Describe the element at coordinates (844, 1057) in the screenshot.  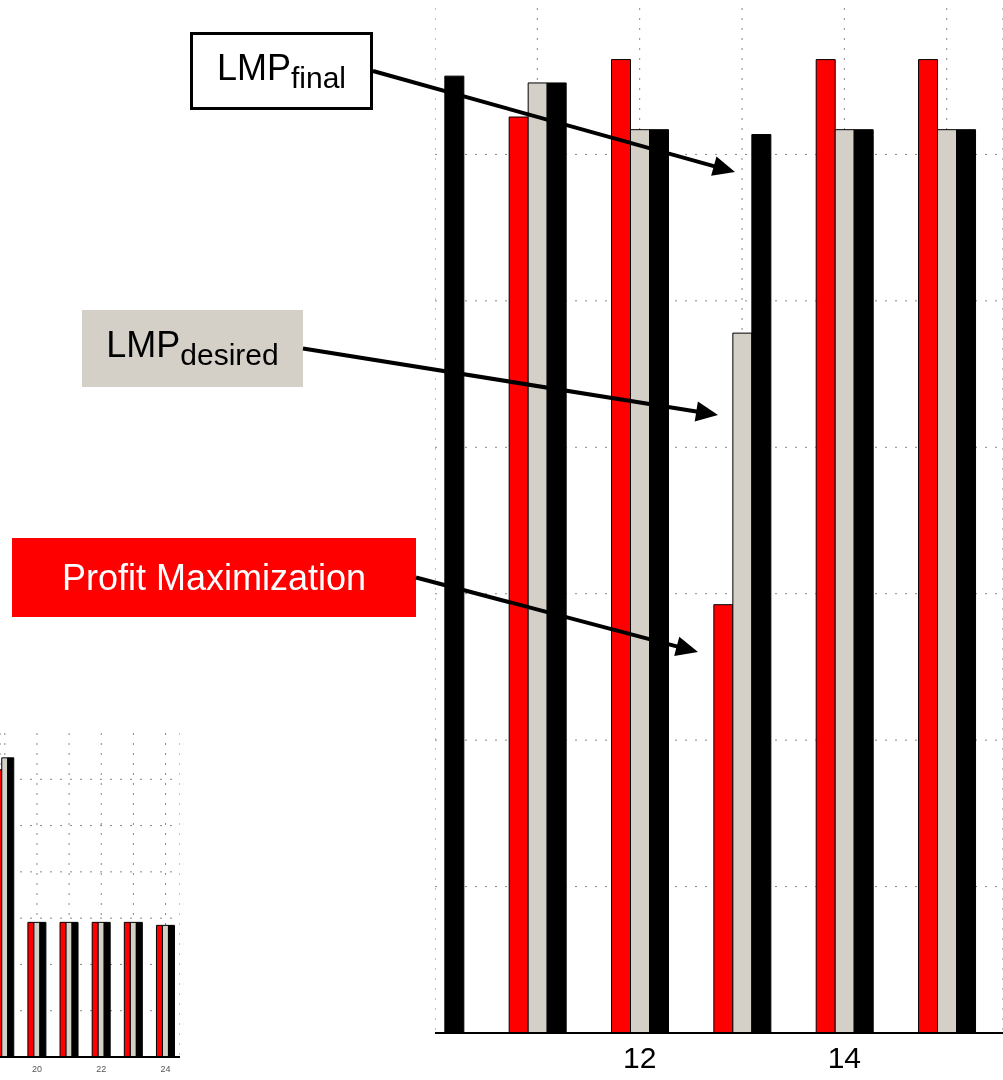
I see `x-tick-label: 14` at that location.